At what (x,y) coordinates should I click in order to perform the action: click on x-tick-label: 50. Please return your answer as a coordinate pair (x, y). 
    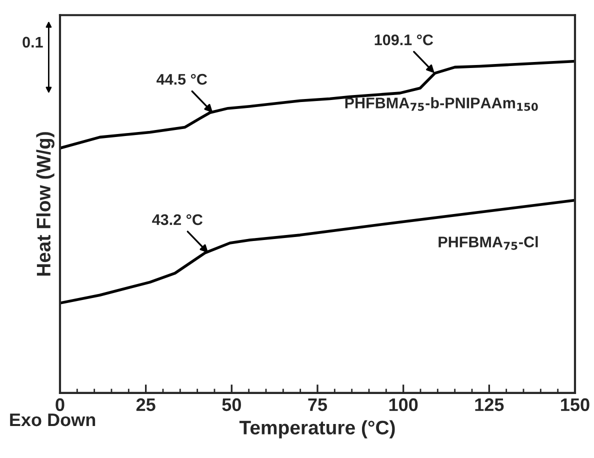
    Looking at the image, I should click on (231, 405).